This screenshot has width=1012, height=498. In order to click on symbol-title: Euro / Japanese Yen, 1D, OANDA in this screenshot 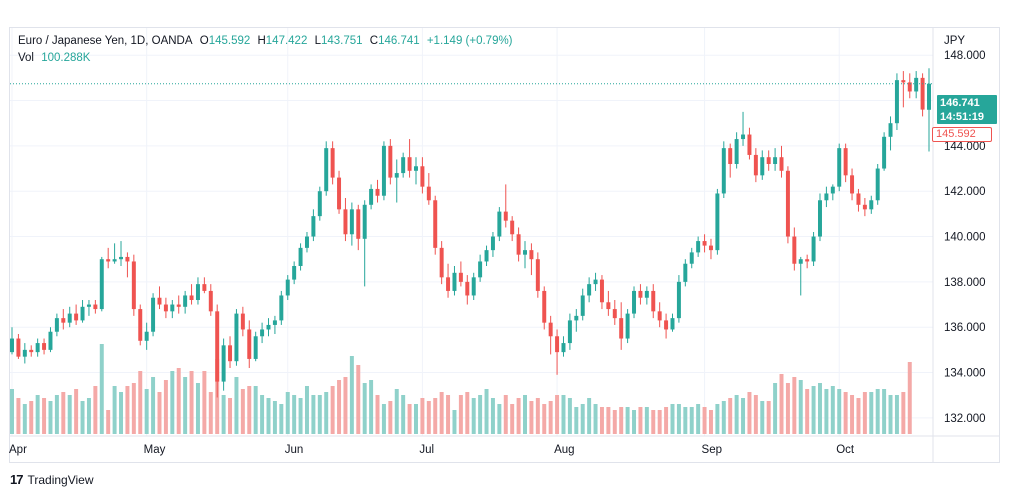, I will do `click(105, 41)`.